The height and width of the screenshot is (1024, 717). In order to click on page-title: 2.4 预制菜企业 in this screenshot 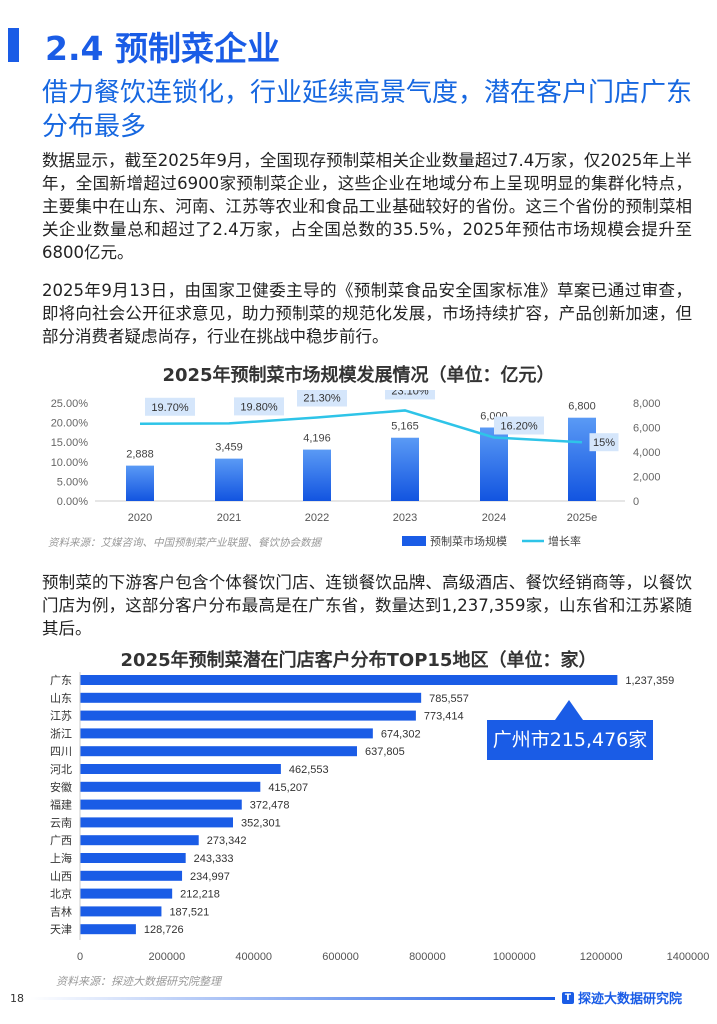, I will do `click(162, 48)`.